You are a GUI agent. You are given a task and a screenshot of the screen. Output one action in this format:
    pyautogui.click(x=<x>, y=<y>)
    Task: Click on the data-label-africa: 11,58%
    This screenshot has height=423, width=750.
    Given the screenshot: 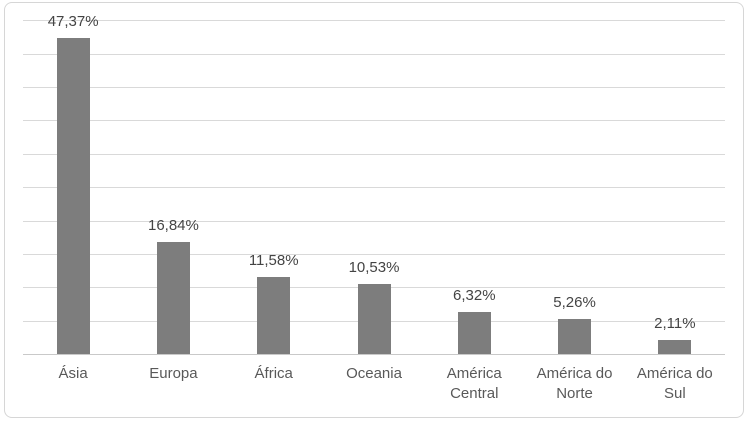 What is the action you would take?
    pyautogui.click(x=273, y=260)
    